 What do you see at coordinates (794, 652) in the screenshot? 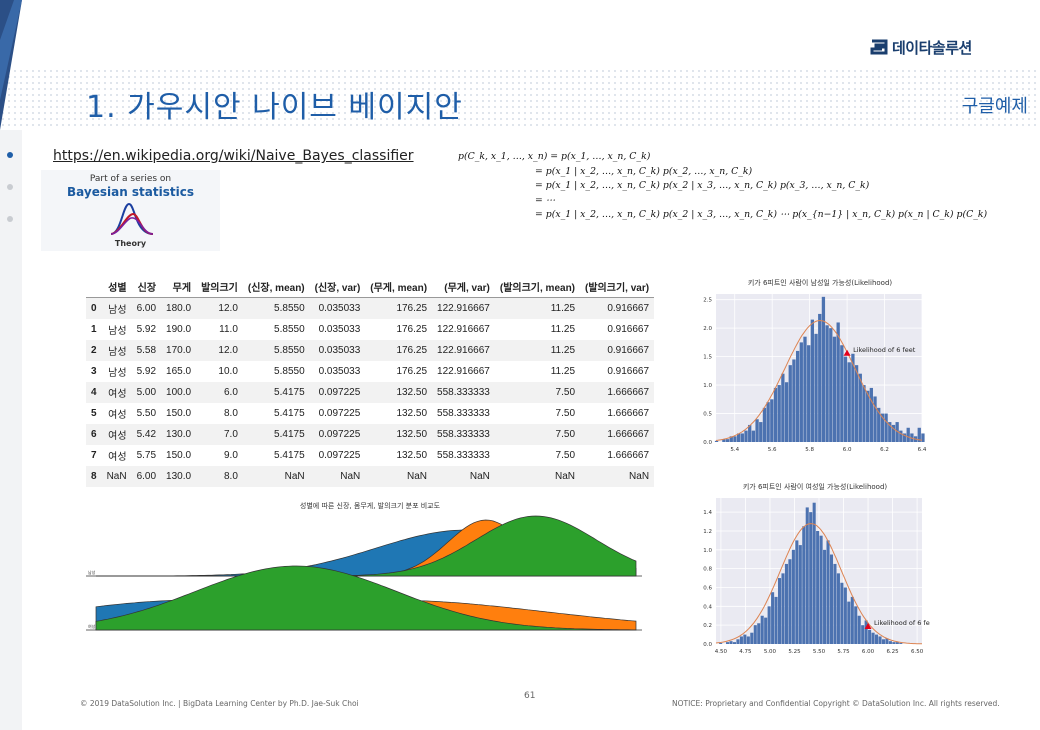
I see `x-tick-label: 5.25` at bounding box center [794, 652].